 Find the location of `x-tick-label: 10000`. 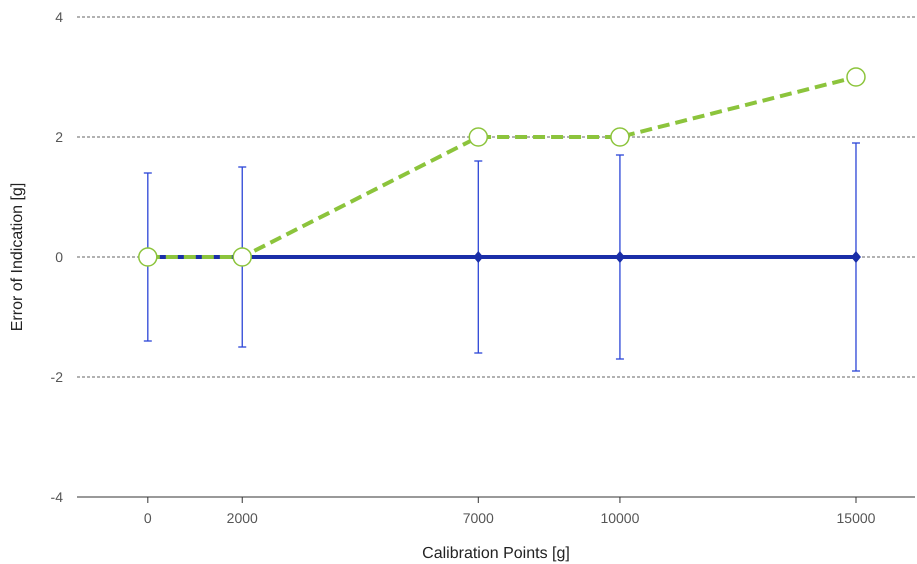

x-tick-label: 10000 is located at coordinates (620, 518).